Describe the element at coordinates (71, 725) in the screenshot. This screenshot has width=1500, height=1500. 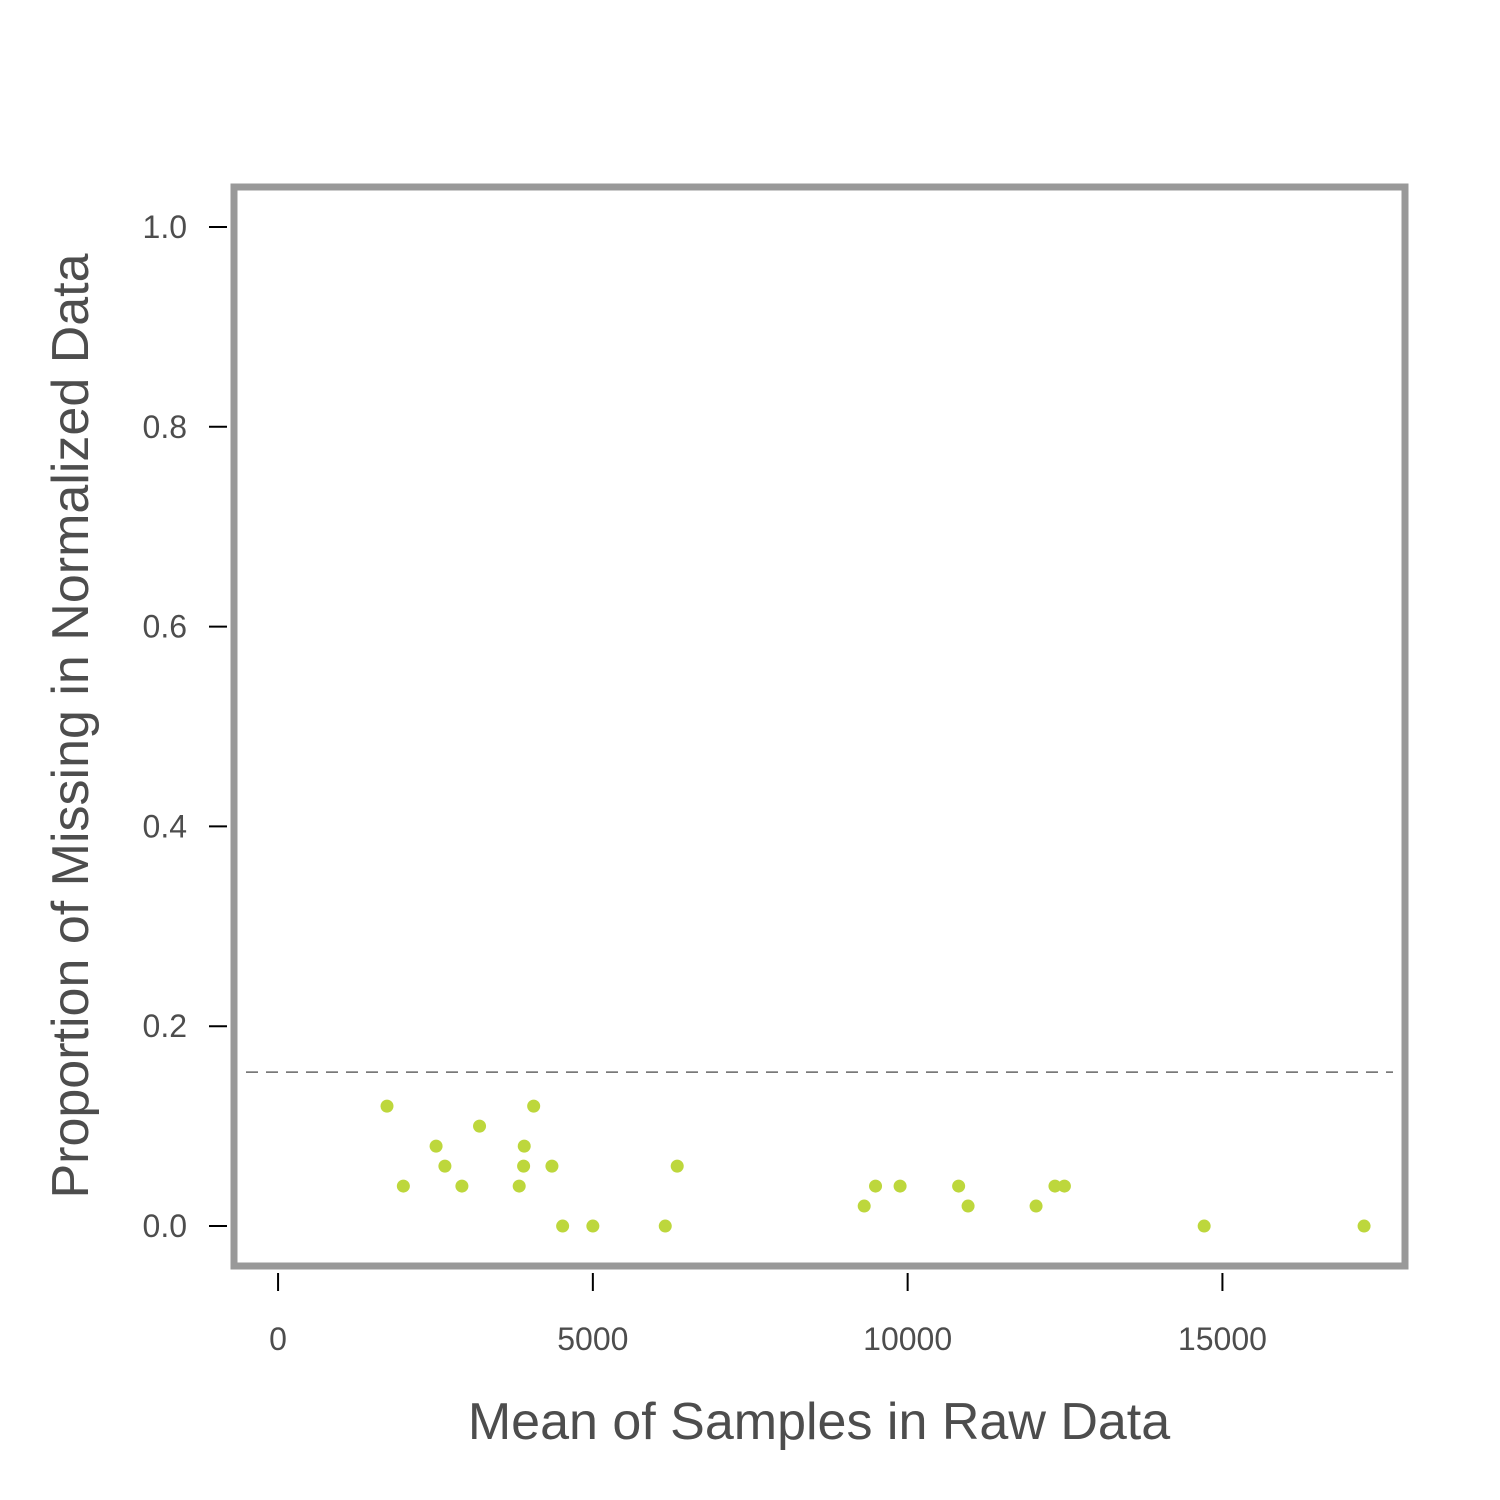
I see `y-axis-title: Proportion of Missing in Normalized Data` at that location.